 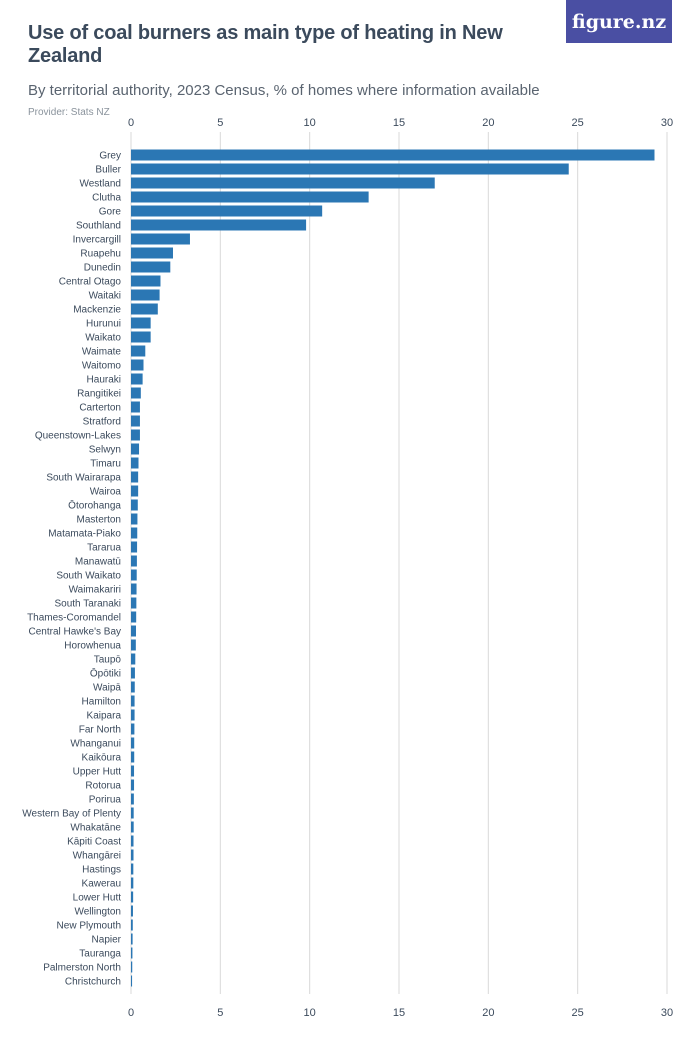 What do you see at coordinates (99, 394) in the screenshot?
I see `category-label: Rangitikei` at bounding box center [99, 394].